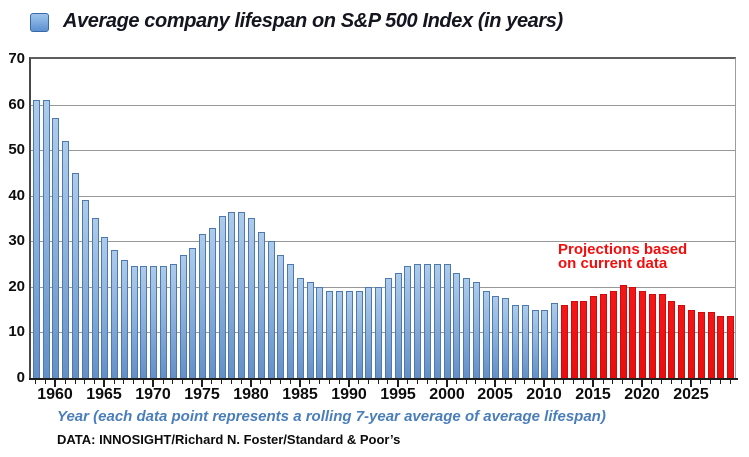 Image resolution: width=749 pixels, height=457 pixels. I want to click on x-tick-label-2005: 2005, so click(495, 394).